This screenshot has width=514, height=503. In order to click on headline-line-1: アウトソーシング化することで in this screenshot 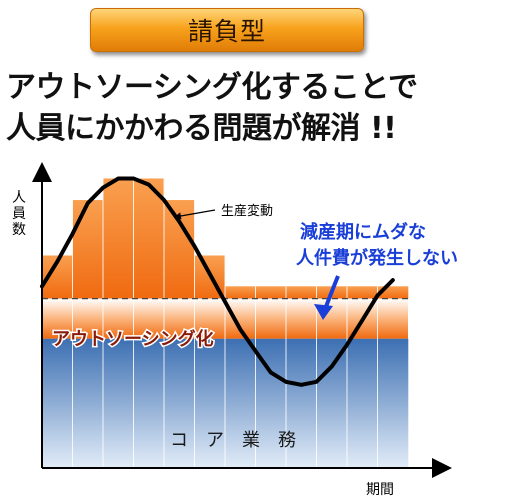, I will do `click(212, 87)`.